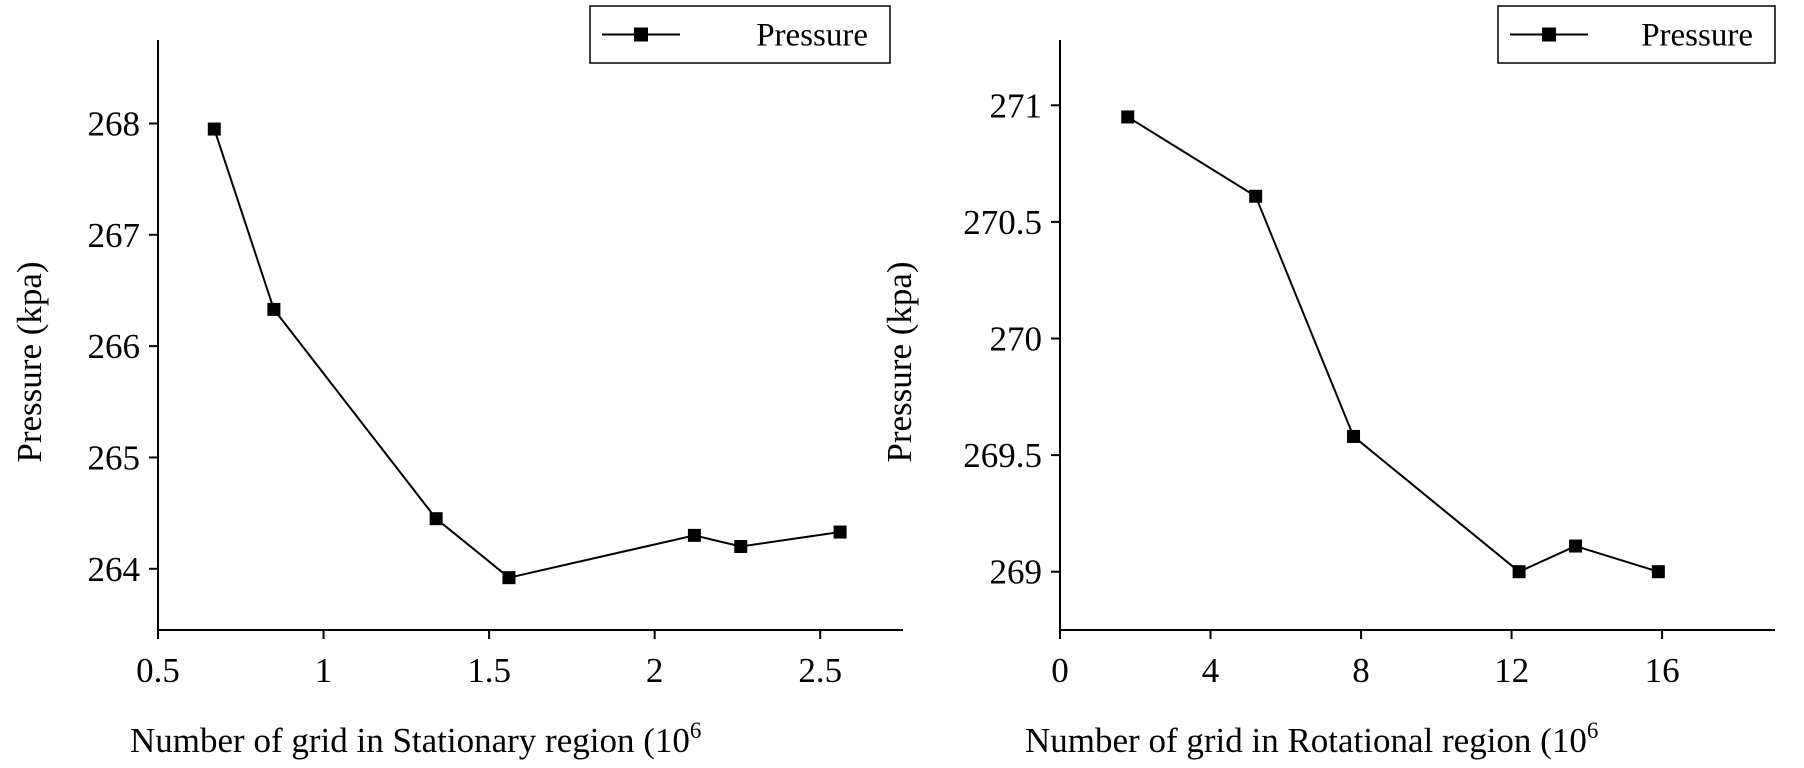 This screenshot has width=1804, height=768. I want to click on x-axis-title-text: Number of grid in Stationary region (10, so click(410, 740).